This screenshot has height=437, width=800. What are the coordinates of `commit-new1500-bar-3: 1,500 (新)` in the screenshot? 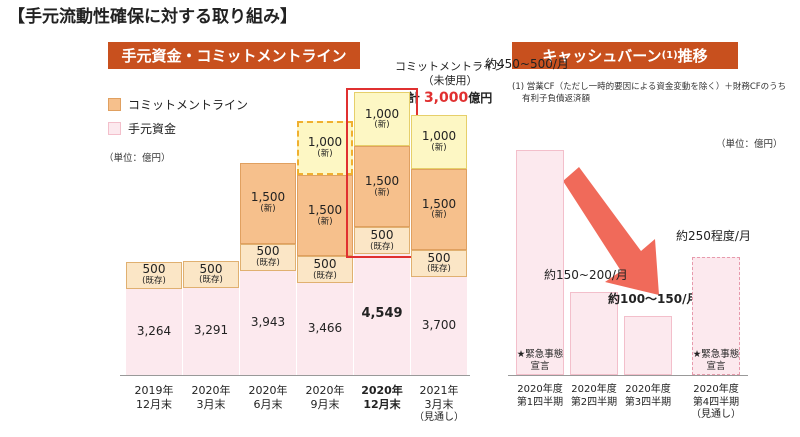 It's located at (268, 203).